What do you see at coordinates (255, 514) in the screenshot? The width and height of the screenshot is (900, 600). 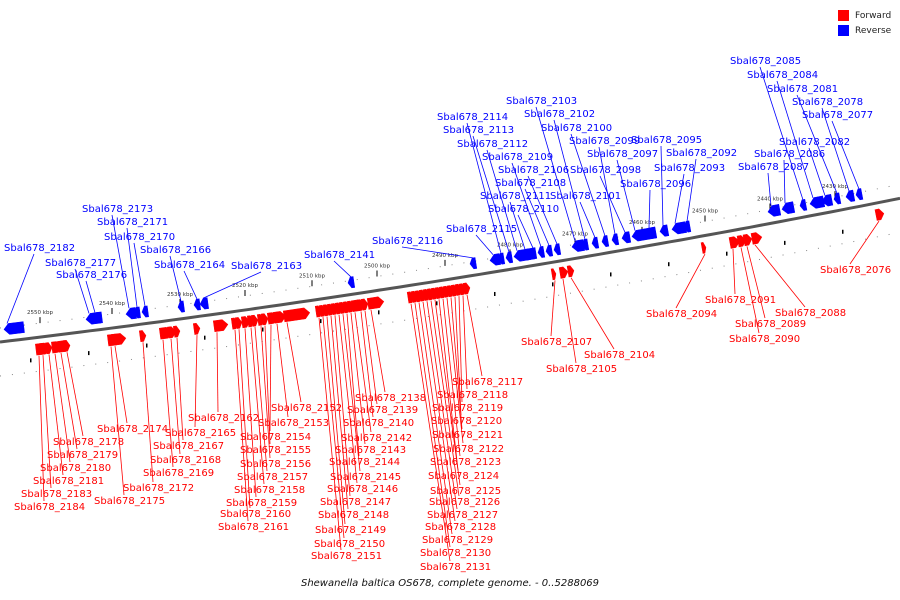 I see `gene-label: Sbal678_2160` at bounding box center [255, 514].